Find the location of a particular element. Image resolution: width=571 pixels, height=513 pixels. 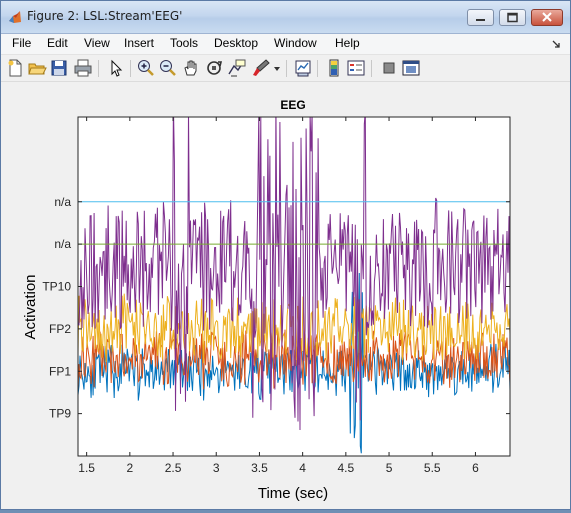

pan-icon is located at coordinates (191, 68).